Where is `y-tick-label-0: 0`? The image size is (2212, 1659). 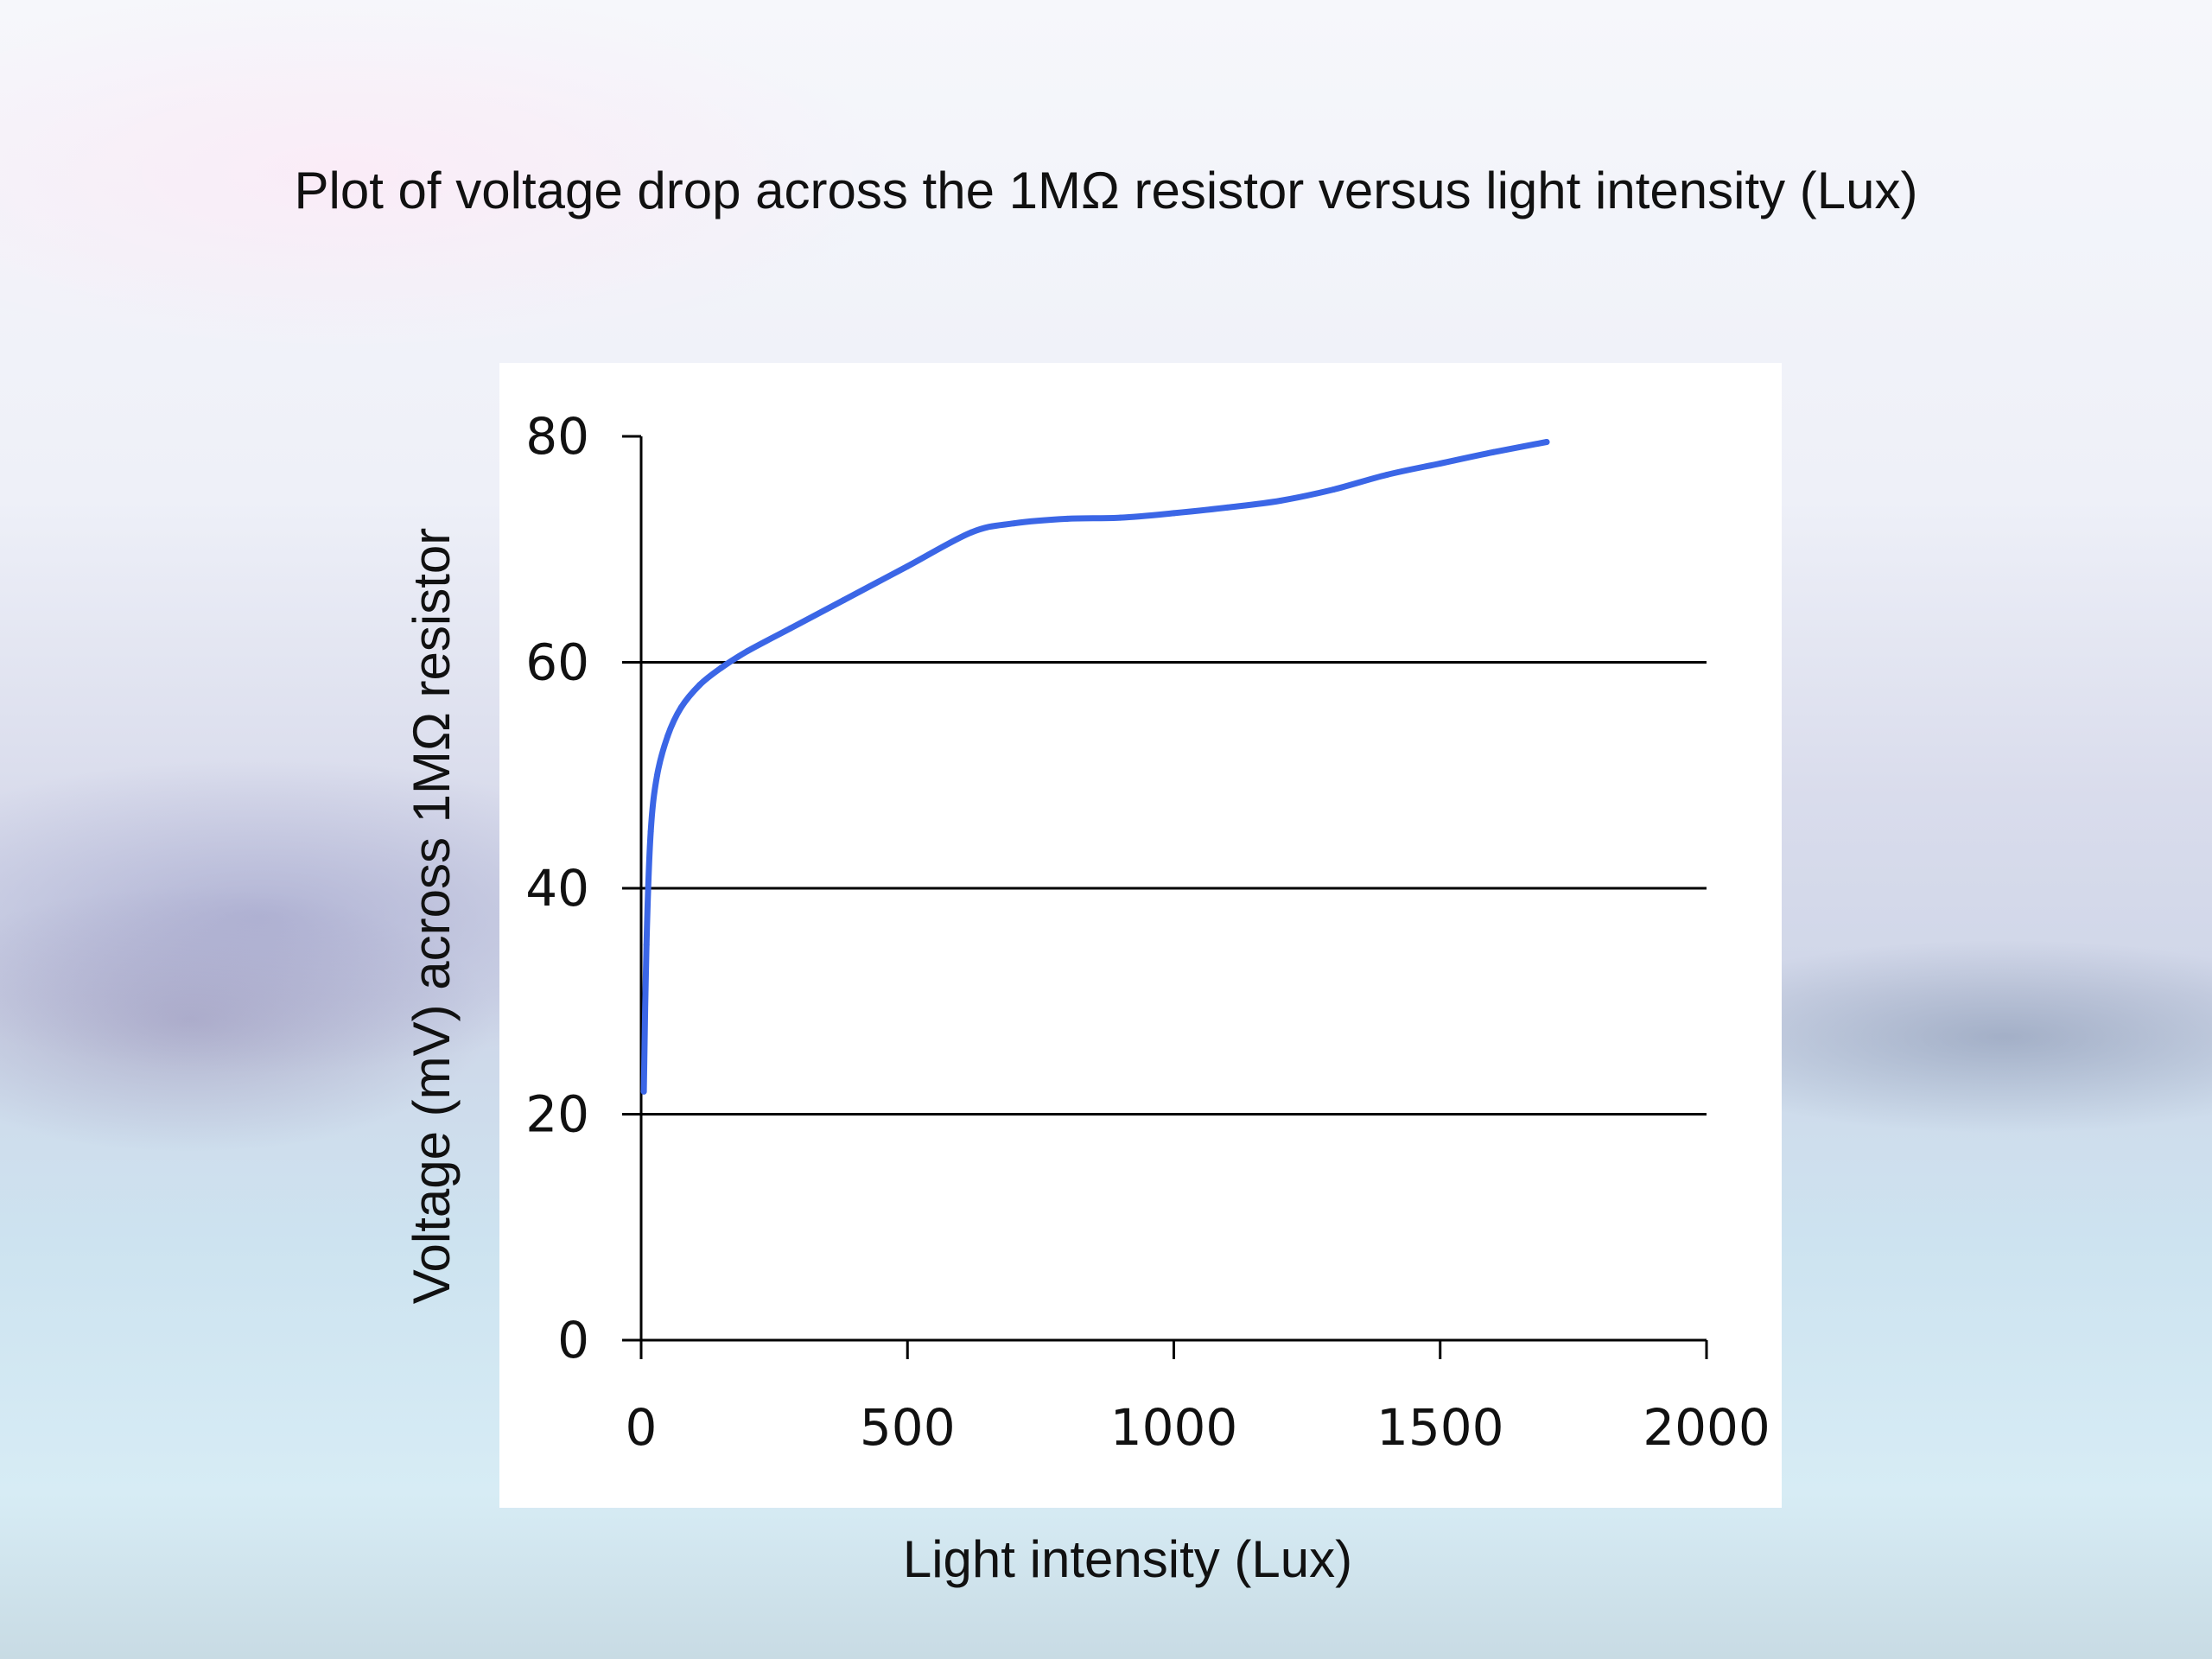 y-tick-label-0: 0 is located at coordinates (573, 1340).